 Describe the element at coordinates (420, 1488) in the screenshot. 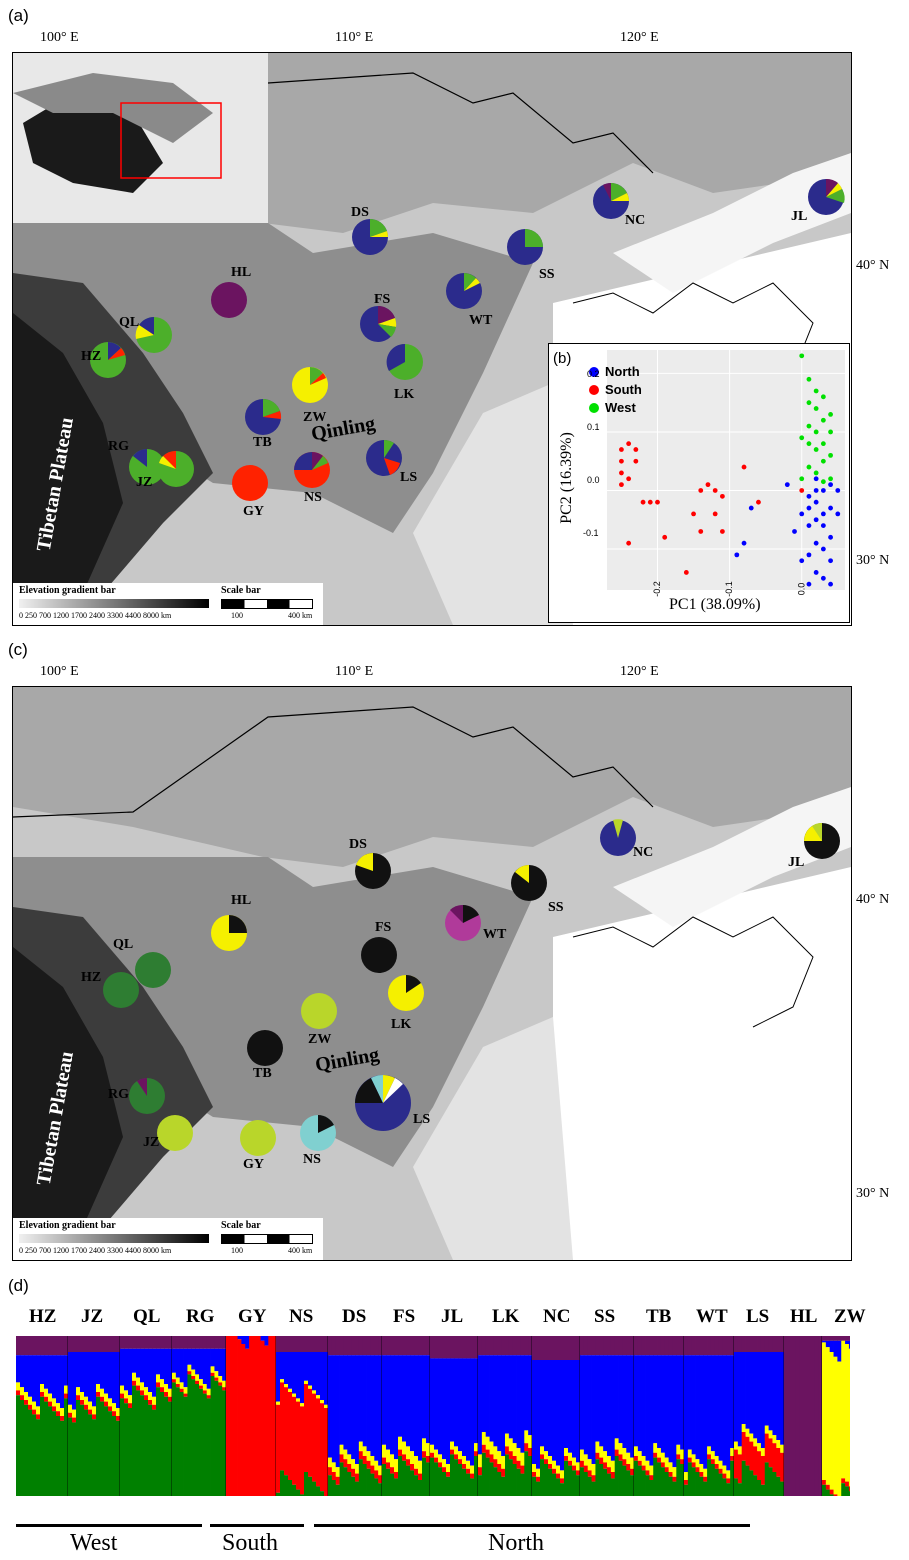

I see `structure-bar-FS-9-g` at that location.